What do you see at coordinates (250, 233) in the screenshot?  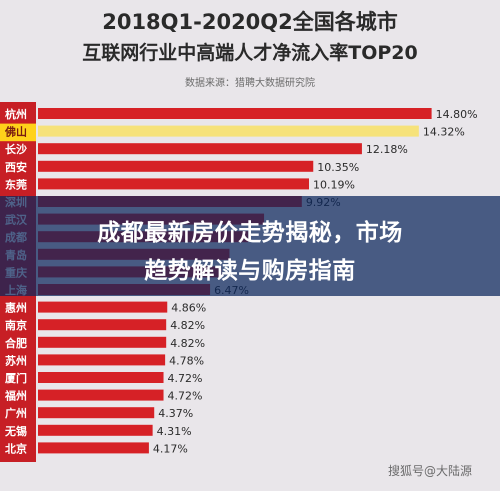 I see `headline-line1: 成都最新房价走势揭秘，市场` at bounding box center [250, 233].